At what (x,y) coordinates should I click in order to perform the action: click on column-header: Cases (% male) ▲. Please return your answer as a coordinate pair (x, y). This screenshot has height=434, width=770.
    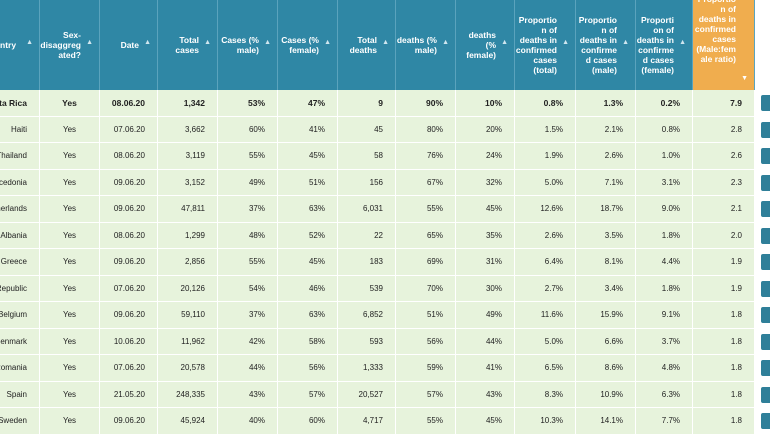
    Looking at the image, I should click on (248, 45).